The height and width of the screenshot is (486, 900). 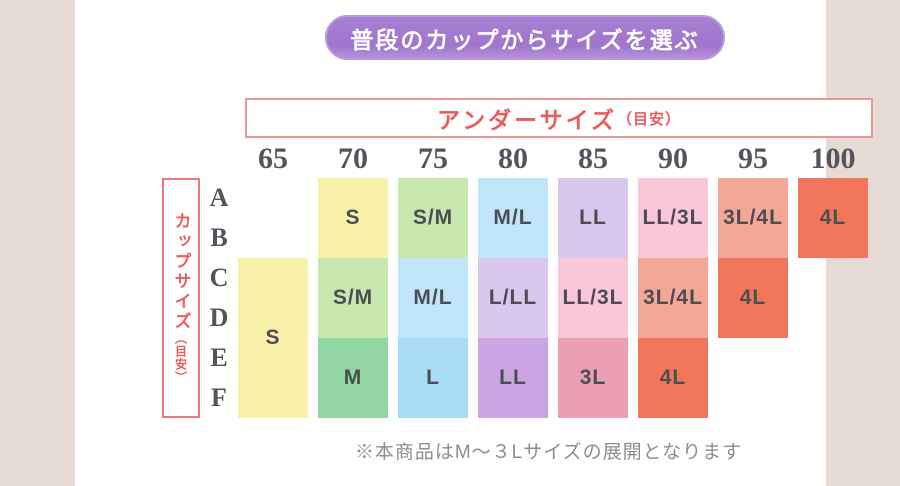 I want to click on column-header-65: 65, so click(x=273, y=158).